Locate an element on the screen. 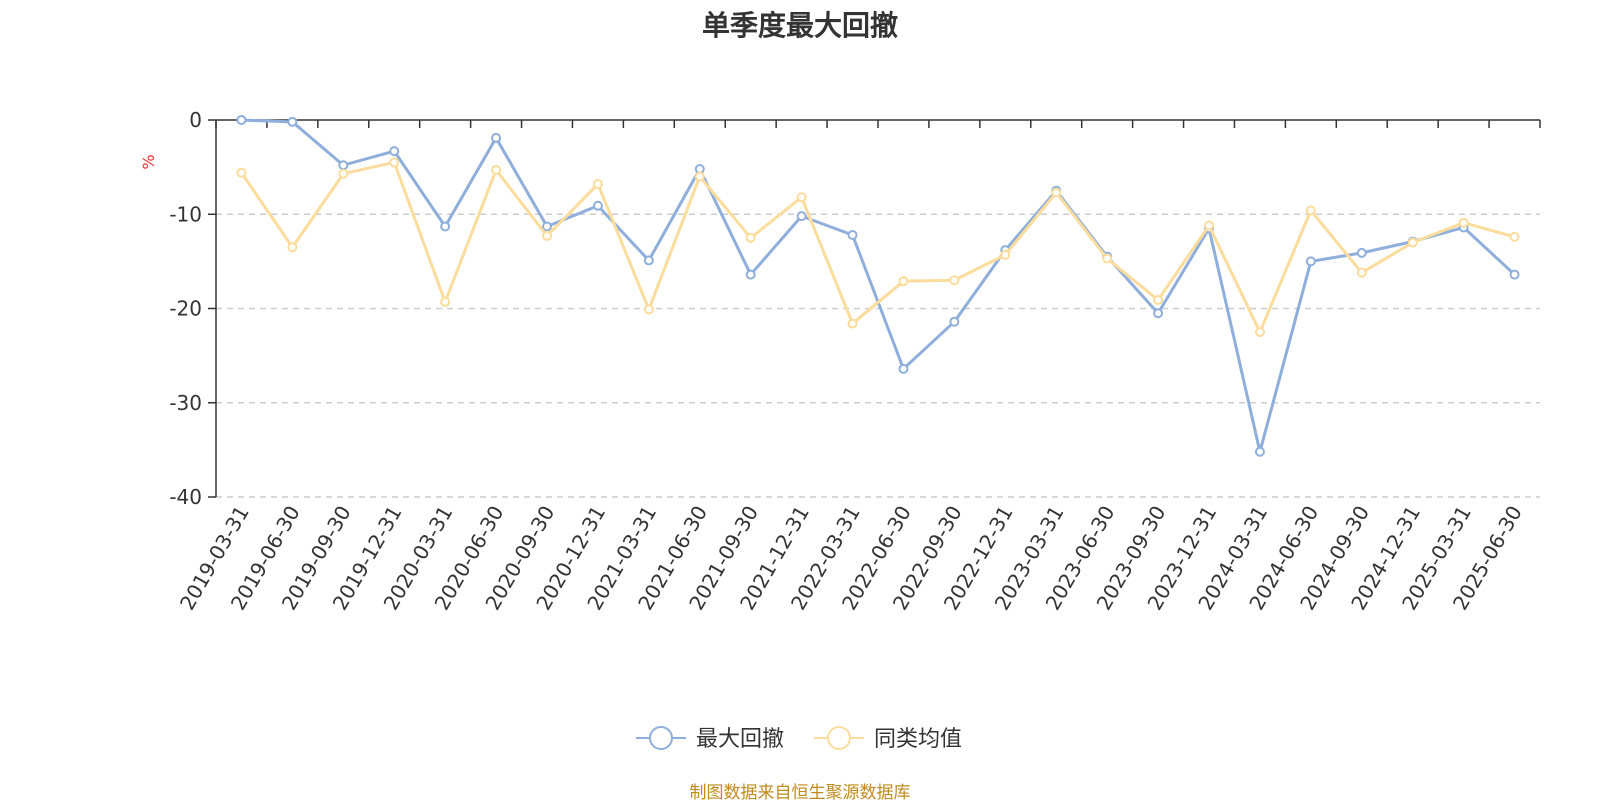 The height and width of the screenshot is (803, 1600). y-tick-label: -10 is located at coordinates (185, 214).